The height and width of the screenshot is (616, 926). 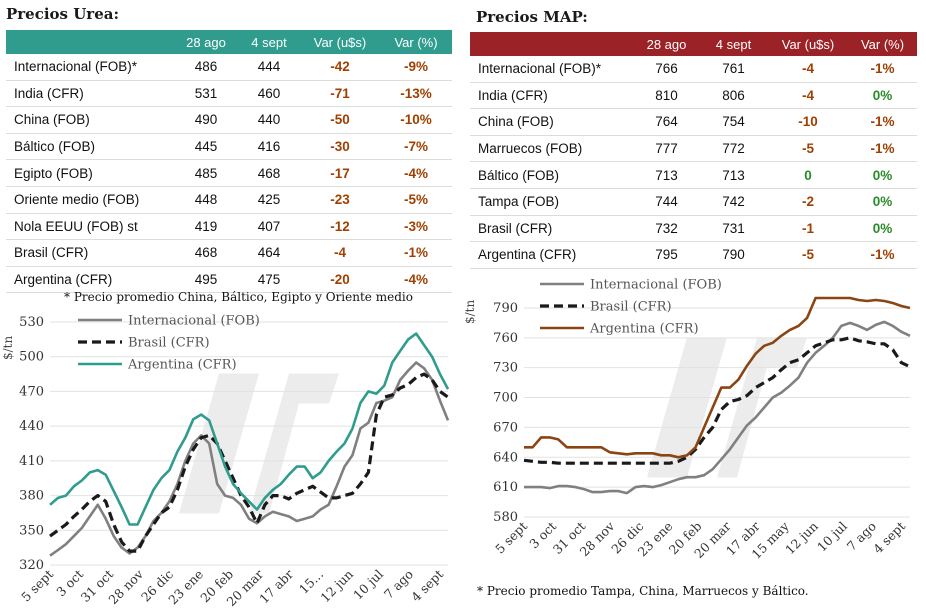 What do you see at coordinates (505, 398) in the screenshot?
I see `y-tick-label: 700` at bounding box center [505, 398].